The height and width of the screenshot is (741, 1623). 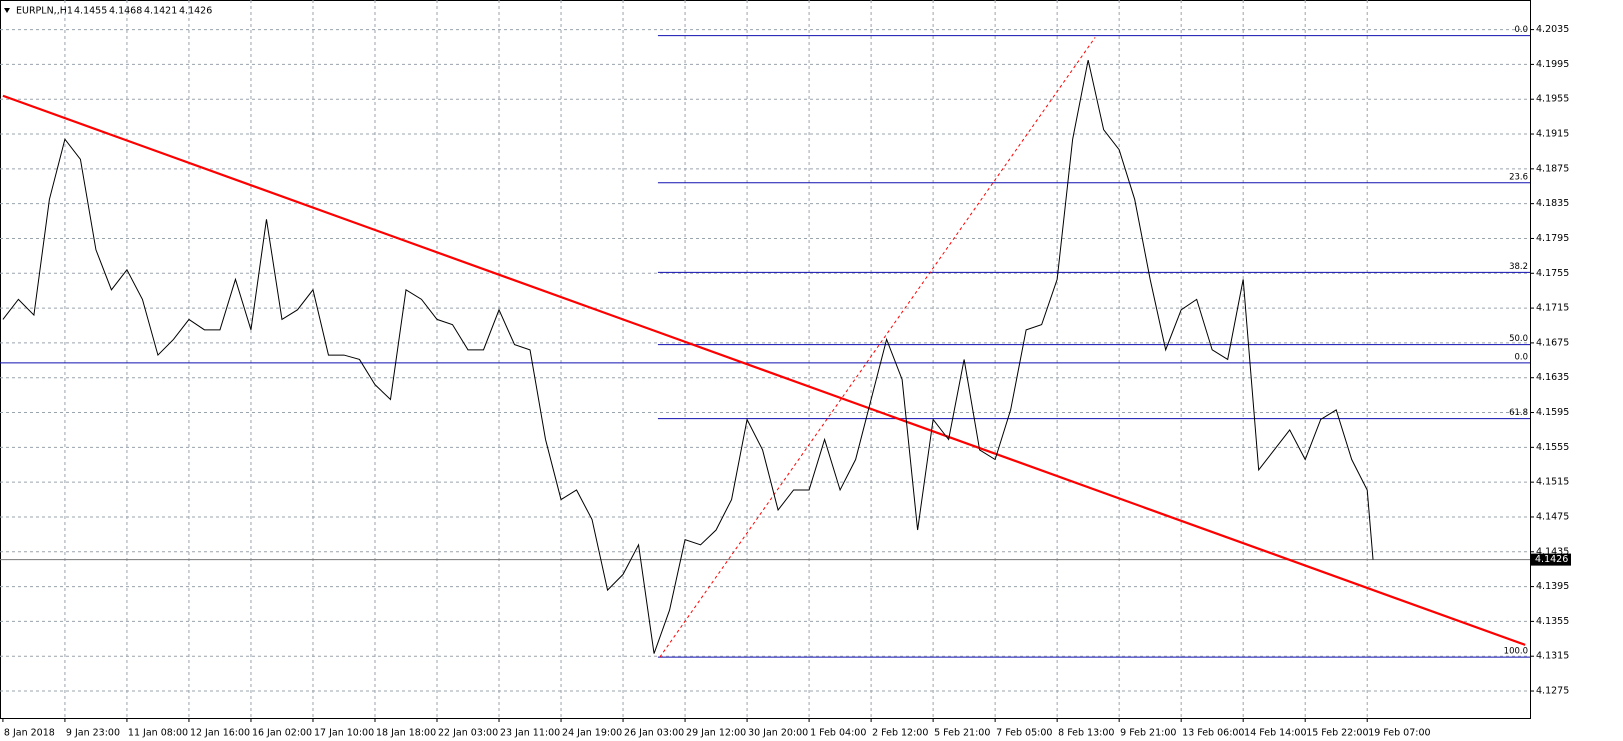 What do you see at coordinates (1552, 412) in the screenshot?
I see `y-tick-label: 4.1595` at bounding box center [1552, 412].